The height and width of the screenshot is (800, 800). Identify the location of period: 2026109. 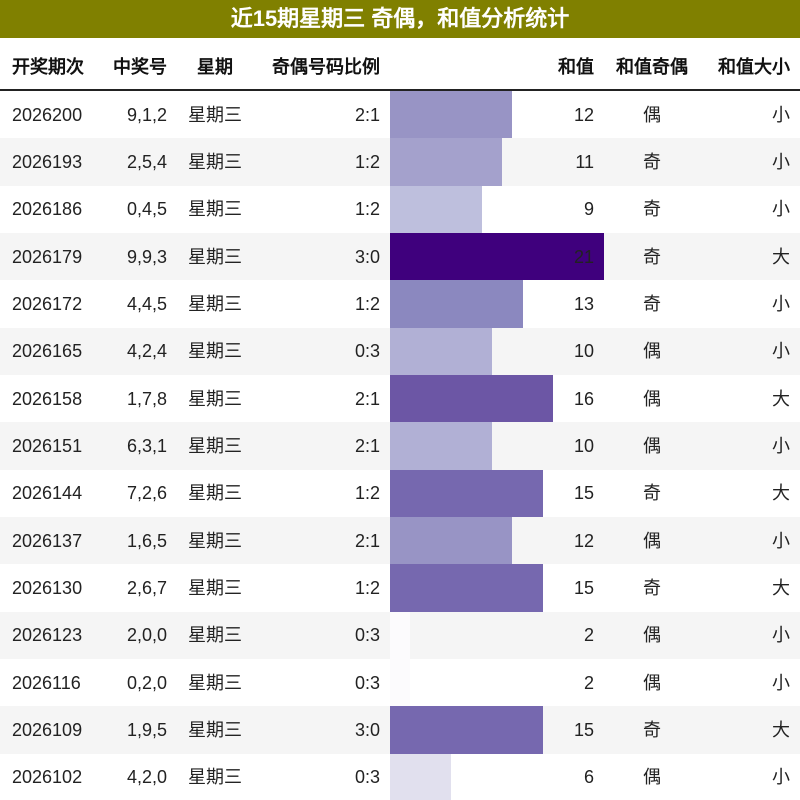
(47, 729).